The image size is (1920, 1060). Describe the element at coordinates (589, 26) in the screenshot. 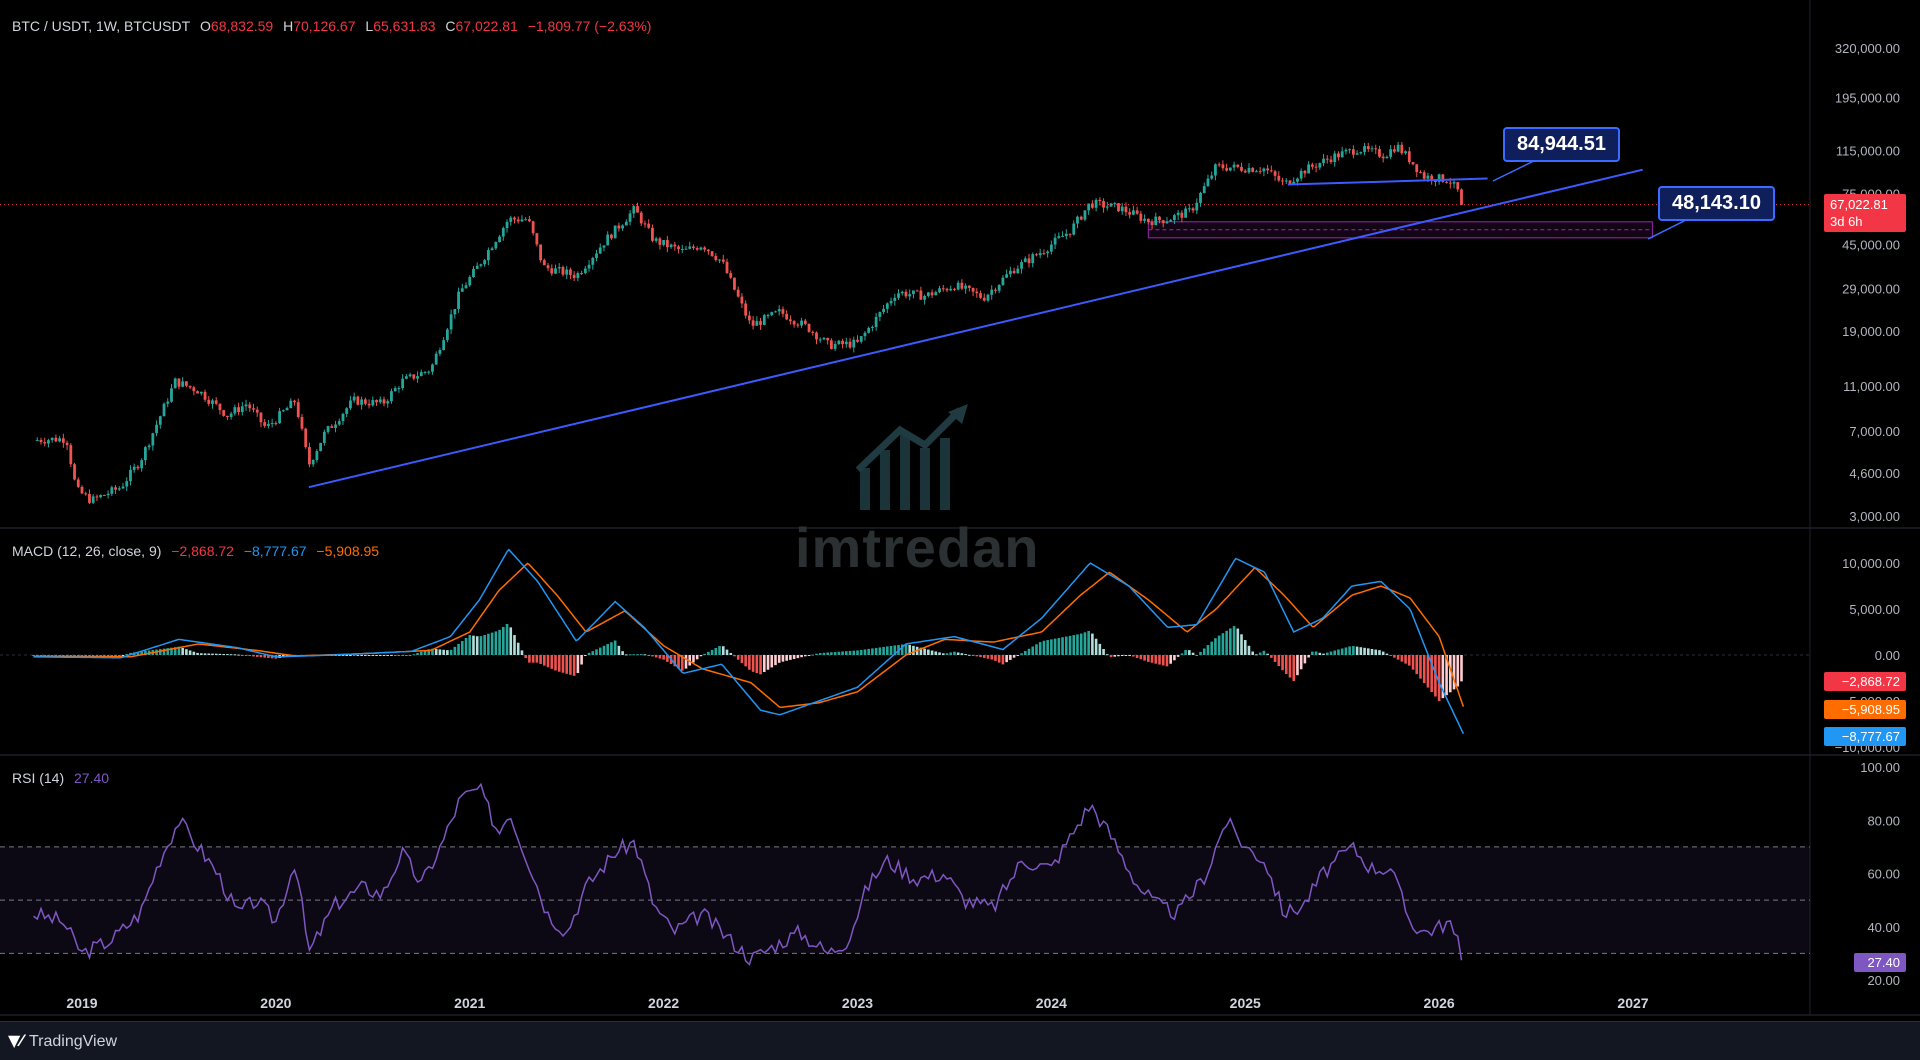

I see `change-value: −1,809.77 (−2.63%)` at that location.